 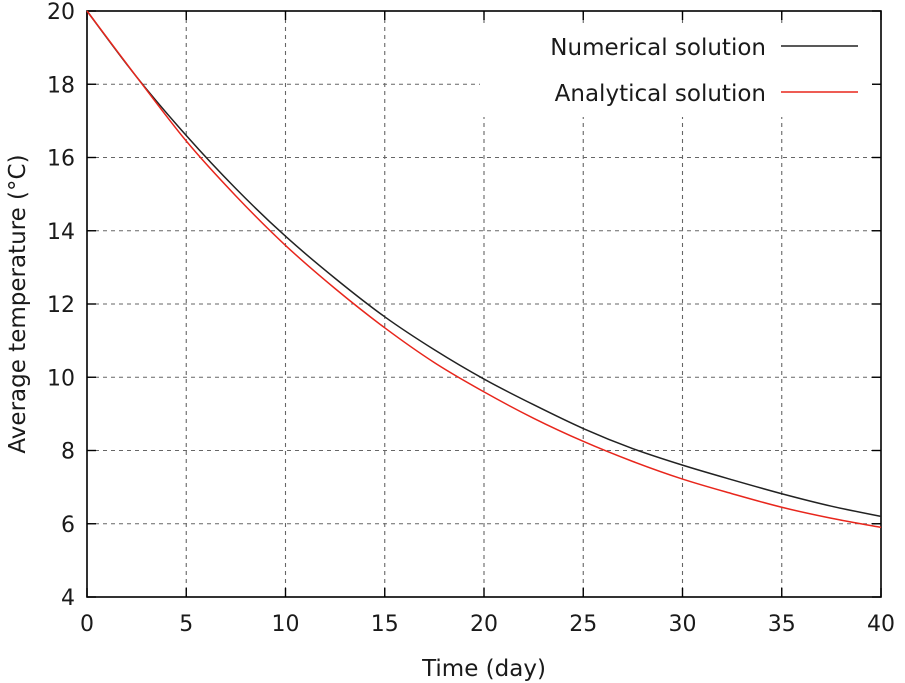 I want to click on legend: Numerical solution Analytical solution, so click(x=676, y=71).